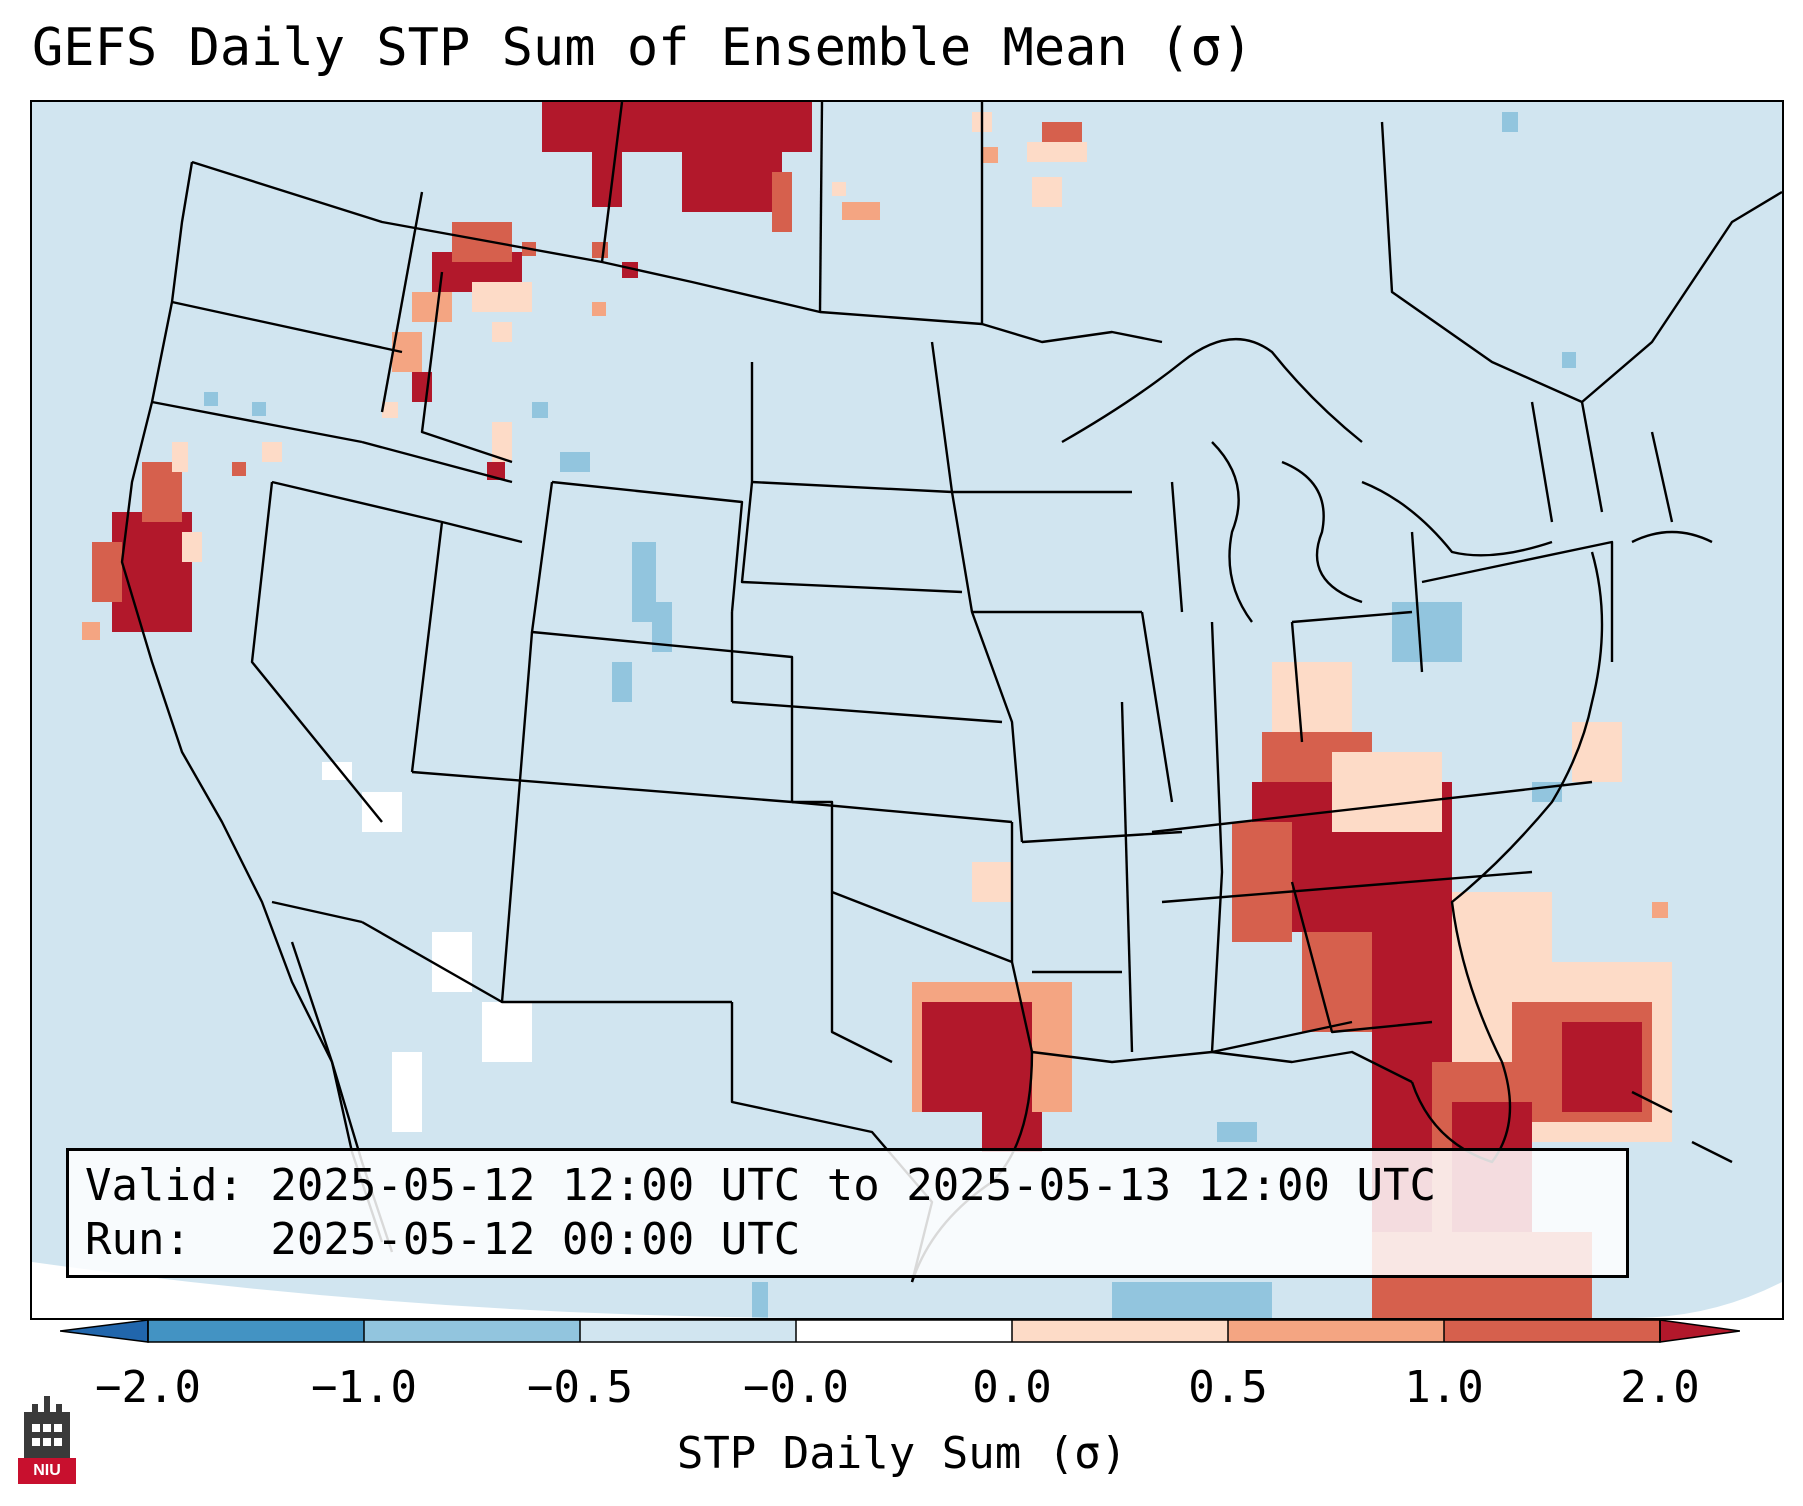  Describe the element at coordinates (104, 1331) in the screenshot. I see `colorbar-extend-low` at that location.